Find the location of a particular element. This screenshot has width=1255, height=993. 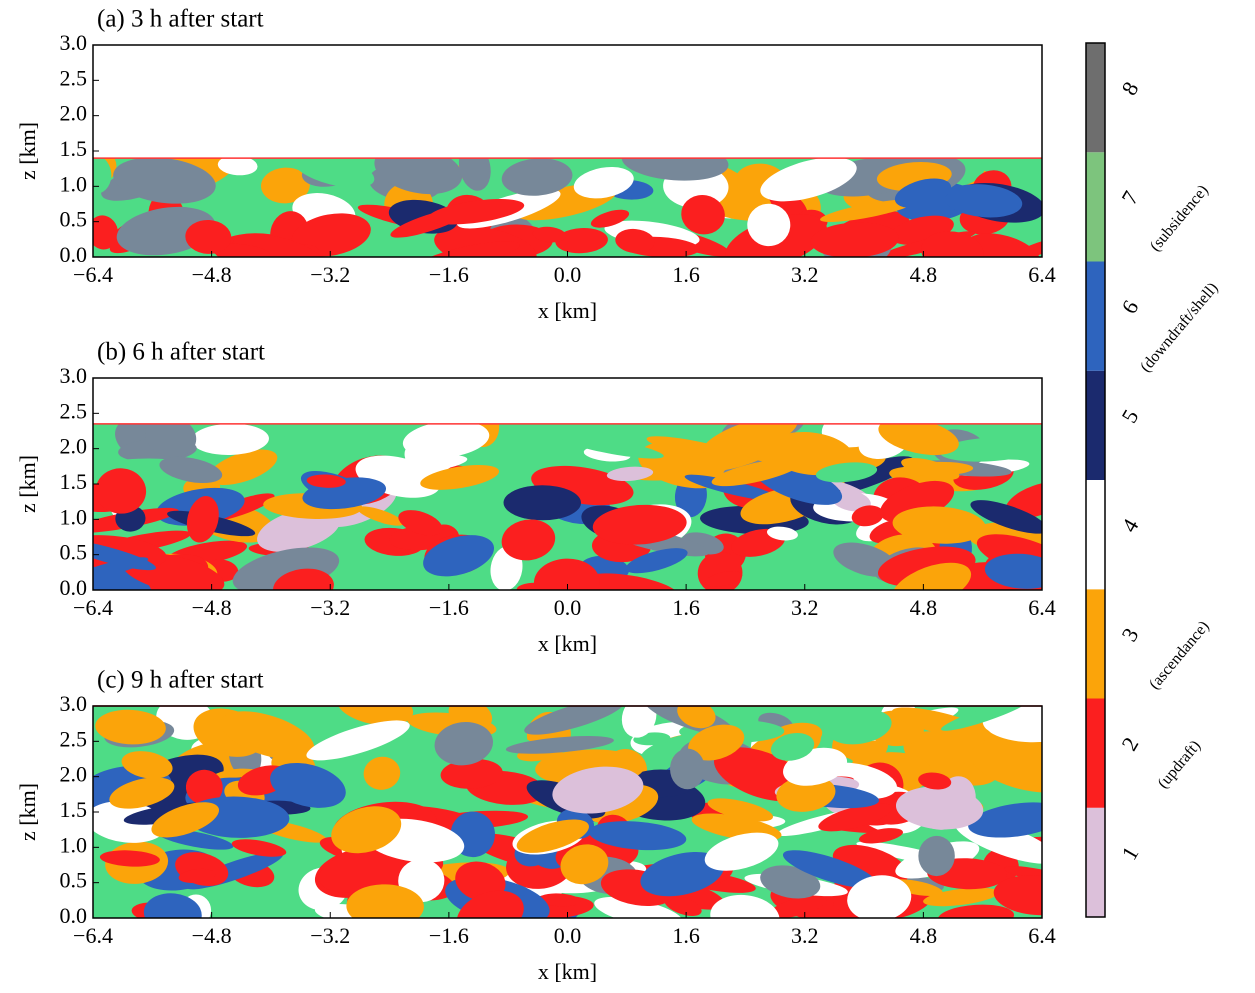

field is located at coordinates (567, 506).